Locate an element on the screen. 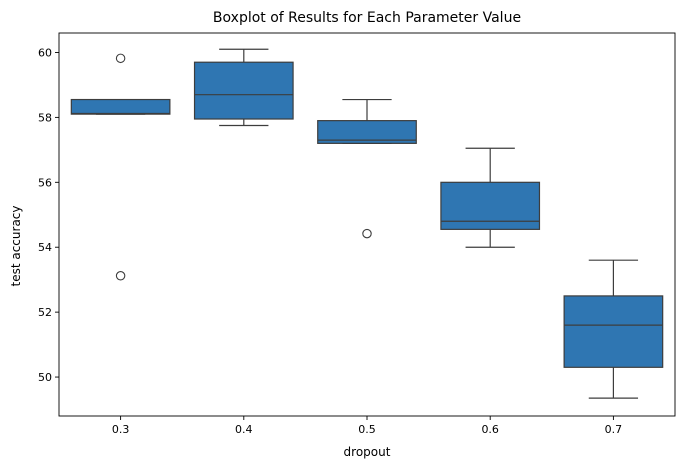 The height and width of the screenshot is (468, 687). y-tick-label-60: 60 is located at coordinates (45, 52).